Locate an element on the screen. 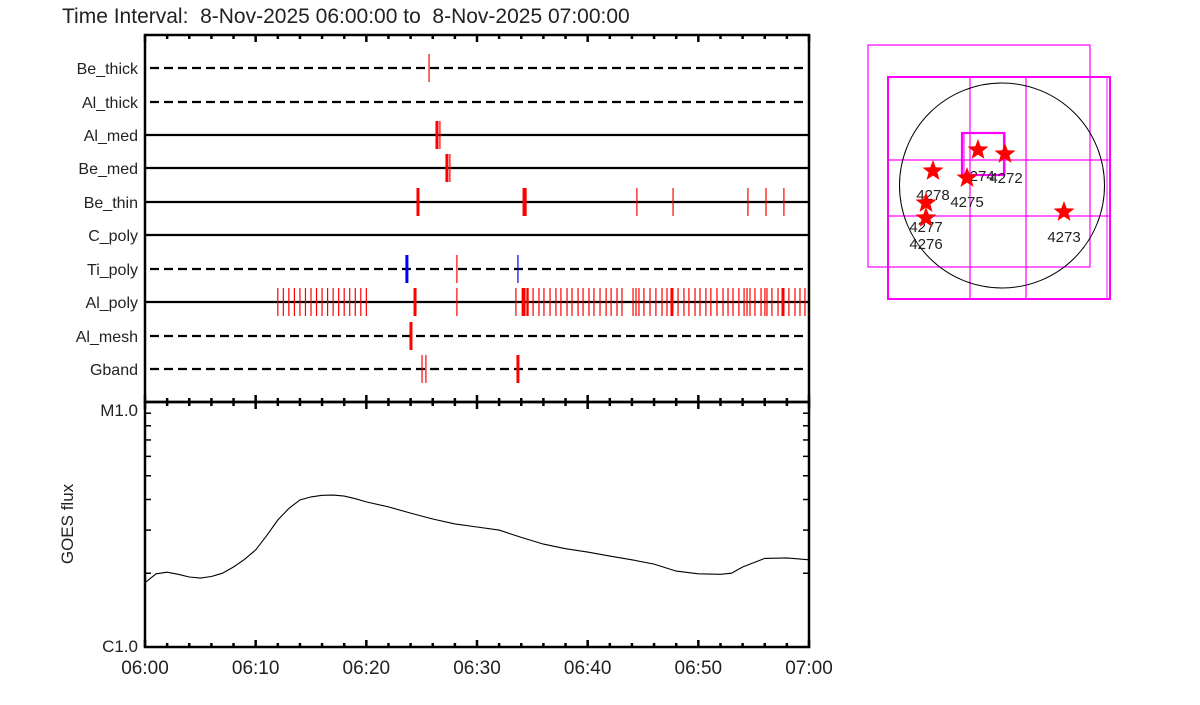 The height and width of the screenshot is (705, 1200). fov-grid-box is located at coordinates (999, 188).